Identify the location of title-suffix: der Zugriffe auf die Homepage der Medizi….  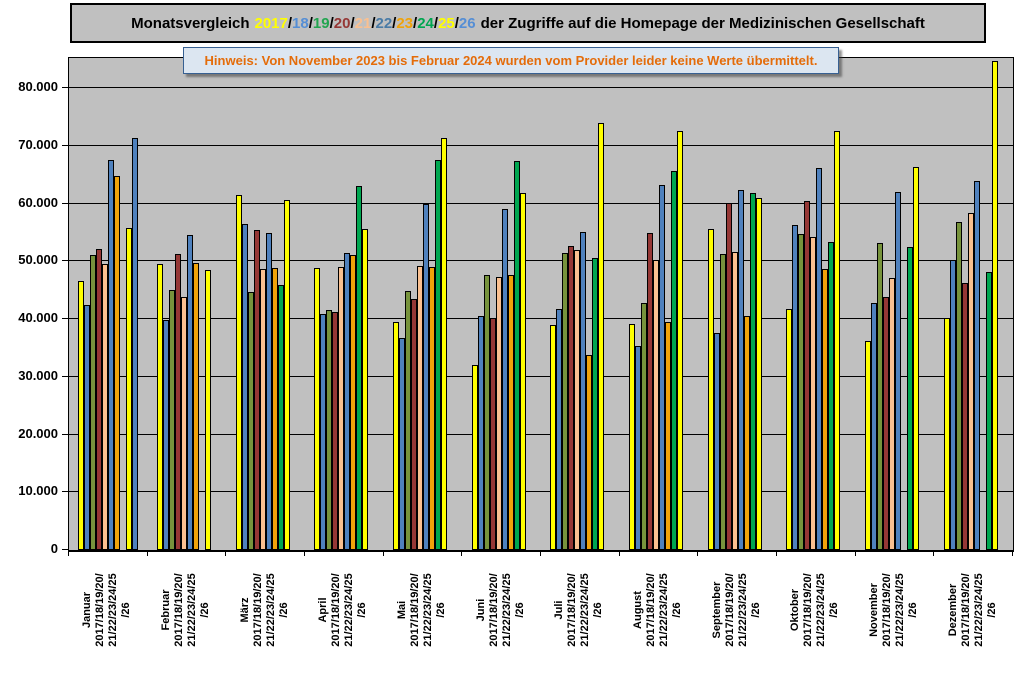
(702, 23).